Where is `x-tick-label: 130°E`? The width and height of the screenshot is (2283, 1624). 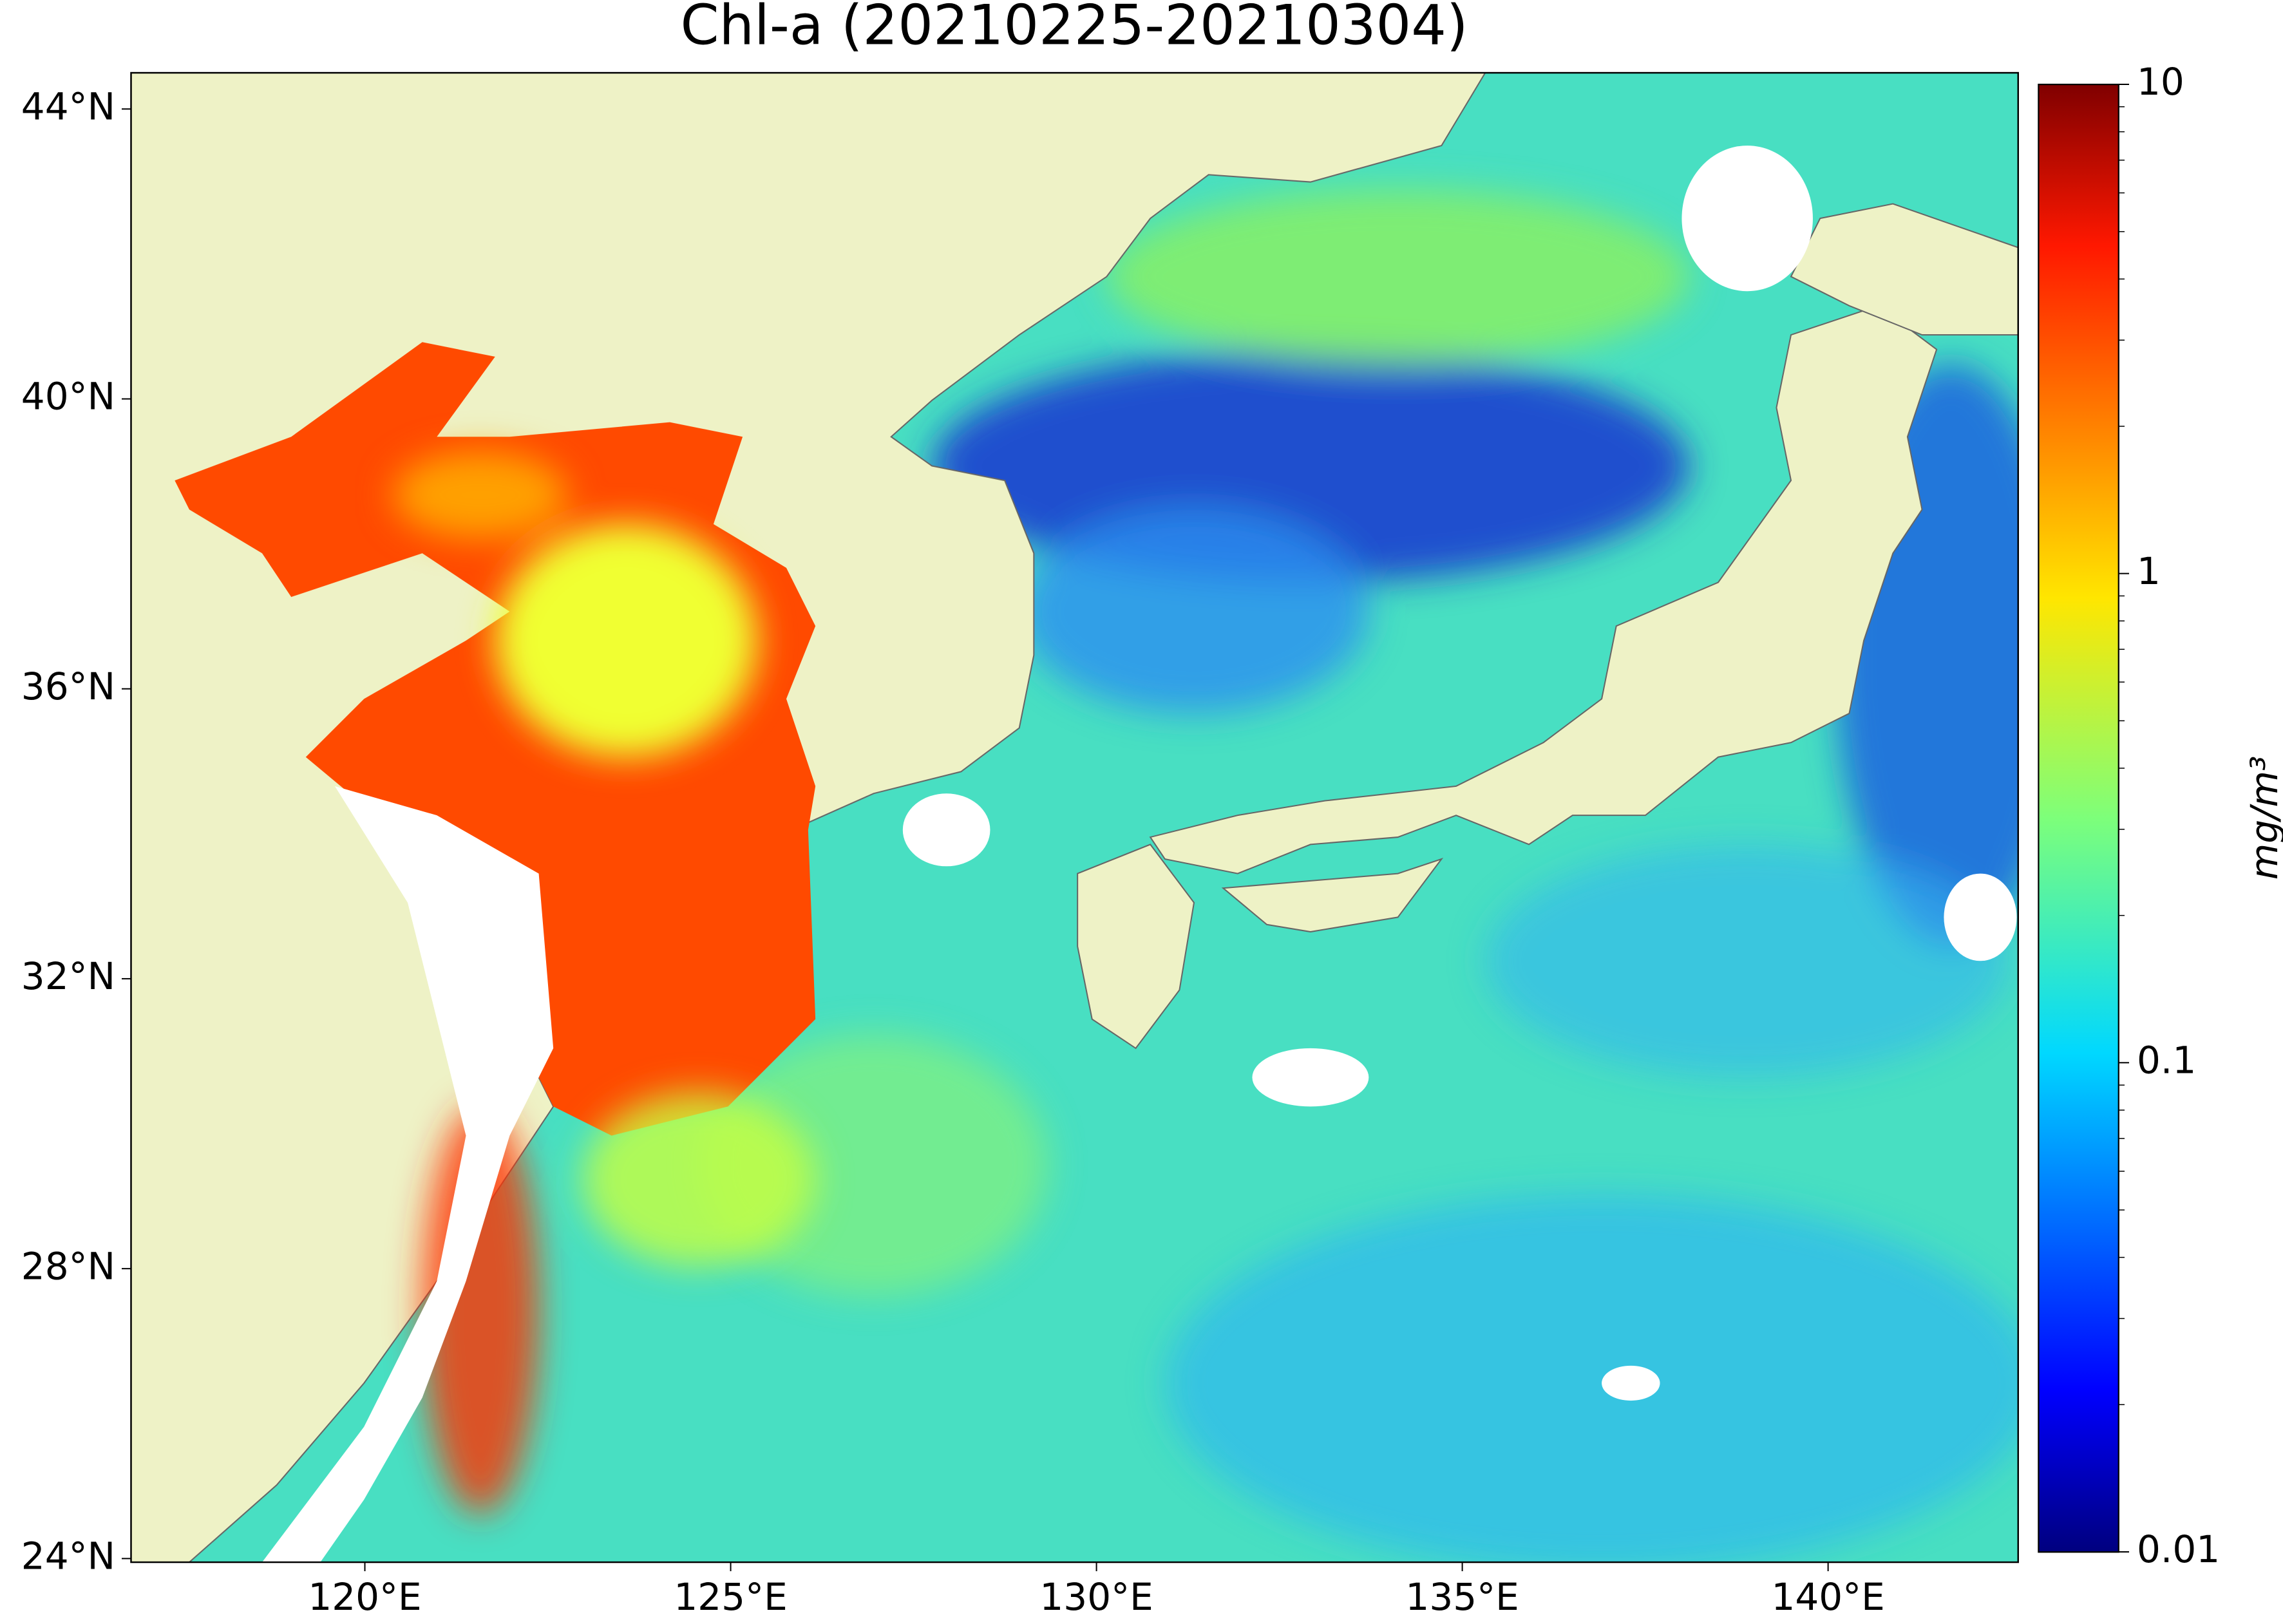 x-tick-label: 130°E is located at coordinates (1096, 1597).